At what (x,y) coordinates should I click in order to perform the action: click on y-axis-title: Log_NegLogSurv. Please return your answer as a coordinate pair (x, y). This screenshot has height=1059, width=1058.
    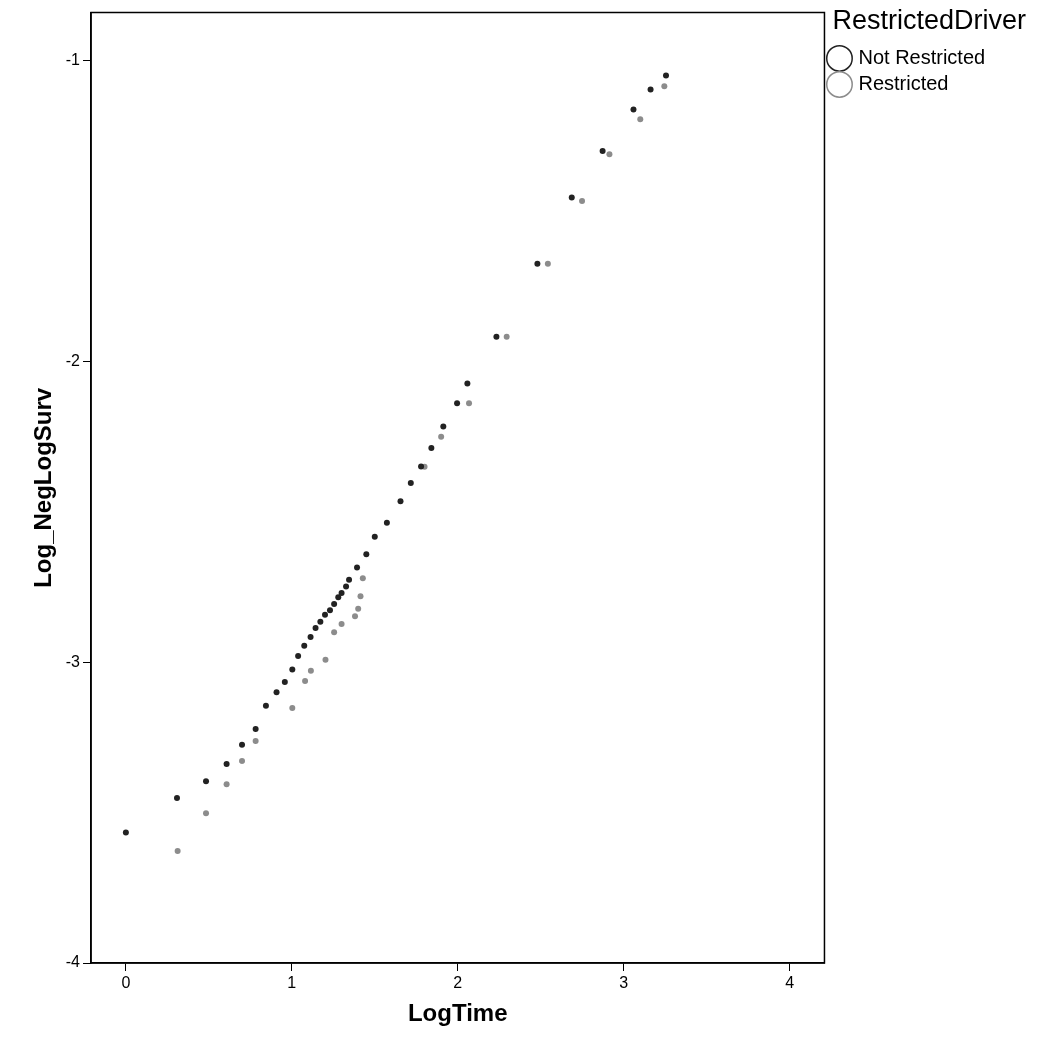
    Looking at the image, I should click on (43, 487).